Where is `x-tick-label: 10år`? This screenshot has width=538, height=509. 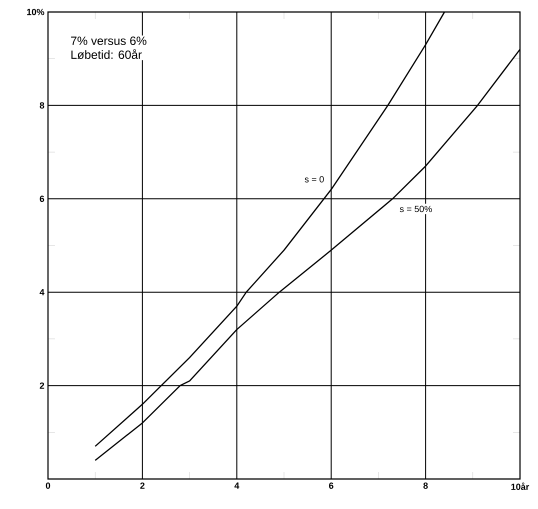
x-tick-label: 10år is located at coordinates (520, 486).